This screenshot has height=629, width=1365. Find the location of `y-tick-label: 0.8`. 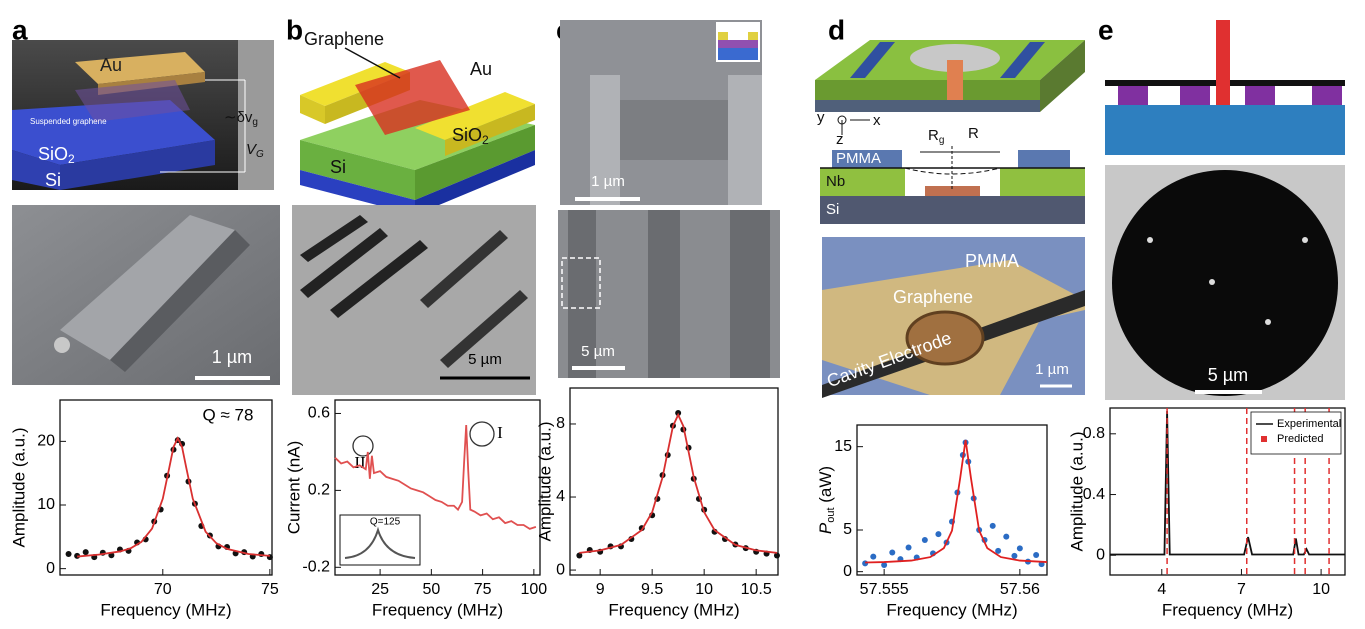

y-tick-label: 0.8 is located at coordinates (1094, 433).